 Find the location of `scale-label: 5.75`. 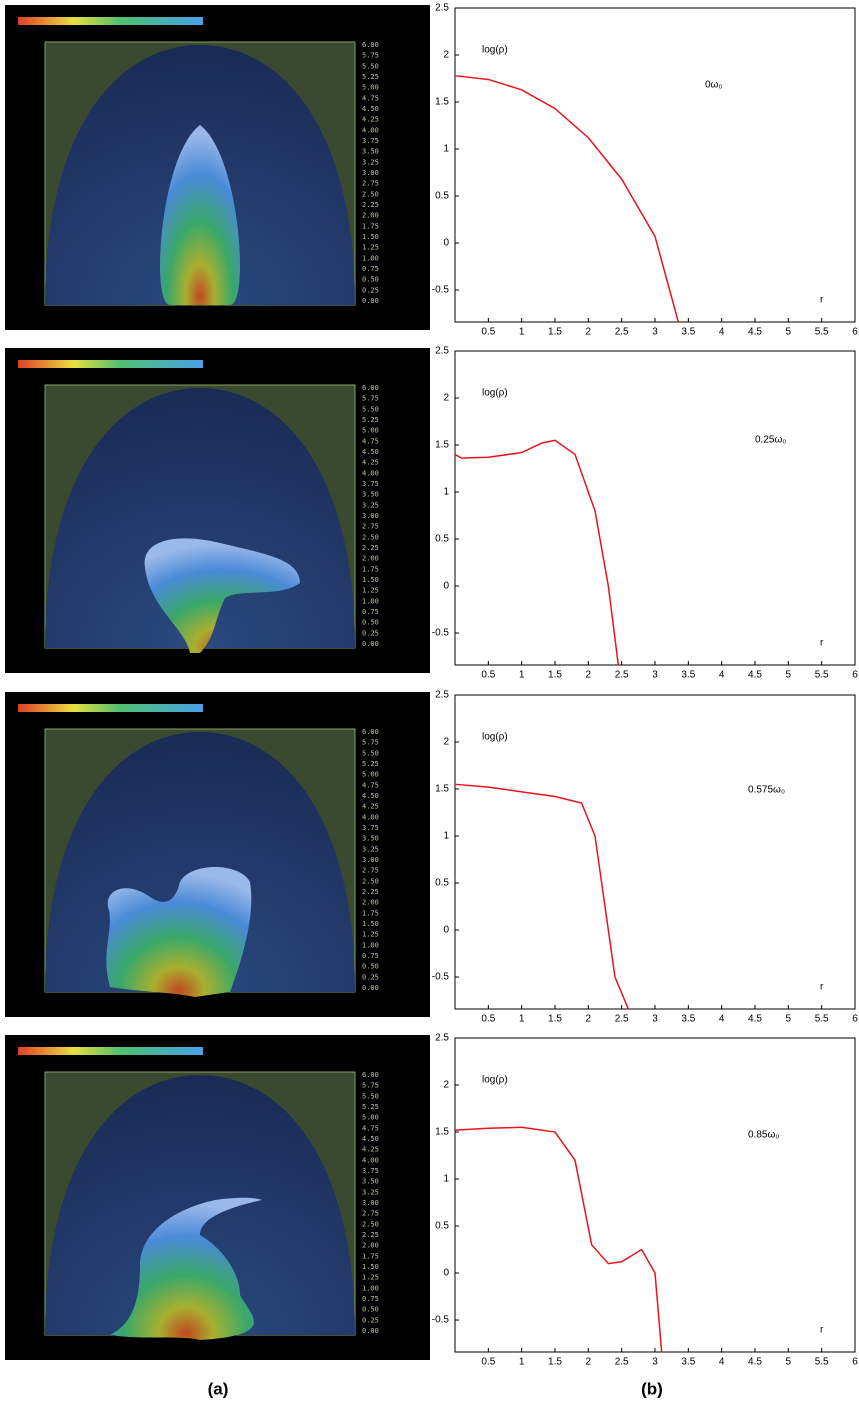

scale-label: 5.75 is located at coordinates (370, 743).